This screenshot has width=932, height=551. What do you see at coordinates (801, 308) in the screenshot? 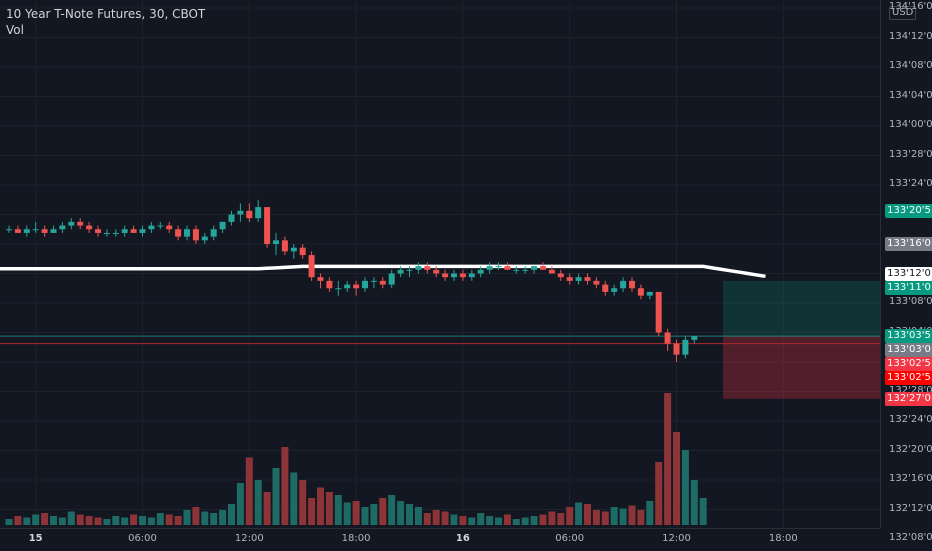
I see `position-profit-zone` at bounding box center [801, 308].